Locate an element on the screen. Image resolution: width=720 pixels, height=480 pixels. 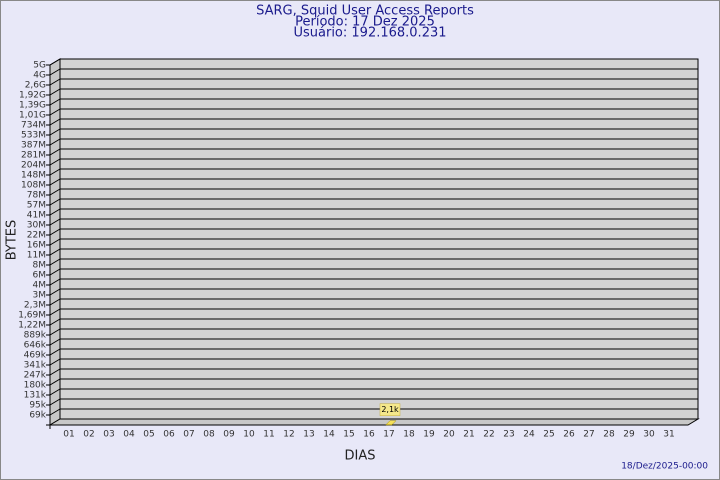
y-tick-label: 2,6G is located at coordinates (35, 86).